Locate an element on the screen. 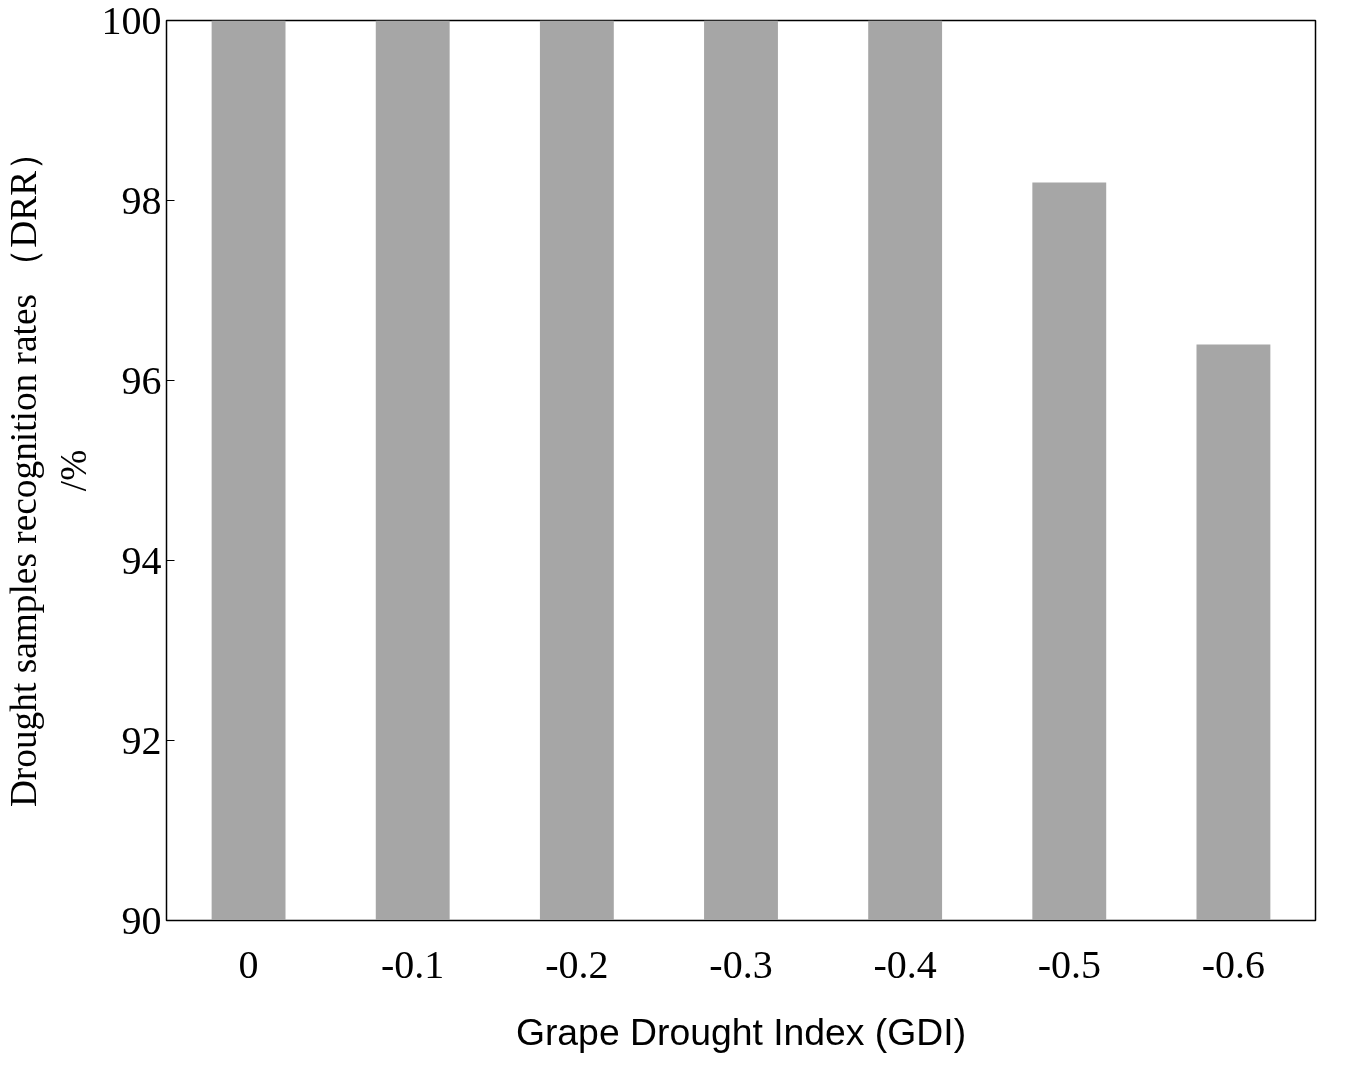  y-tick-label: 100 is located at coordinates (131, 21).